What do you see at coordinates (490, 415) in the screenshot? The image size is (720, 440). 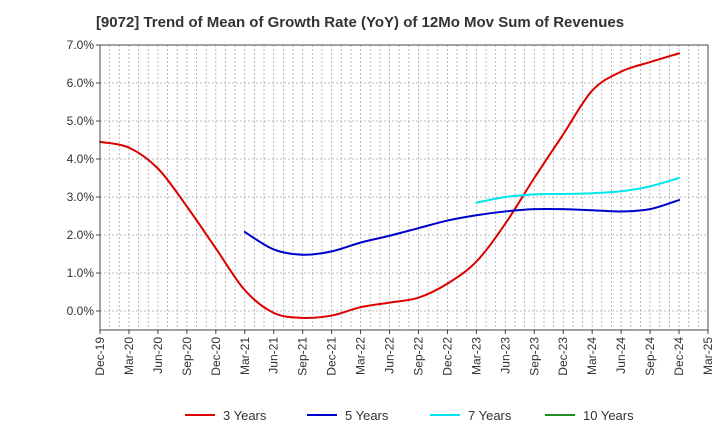 I see `legend-label-7-years: 7 Years` at bounding box center [490, 415].